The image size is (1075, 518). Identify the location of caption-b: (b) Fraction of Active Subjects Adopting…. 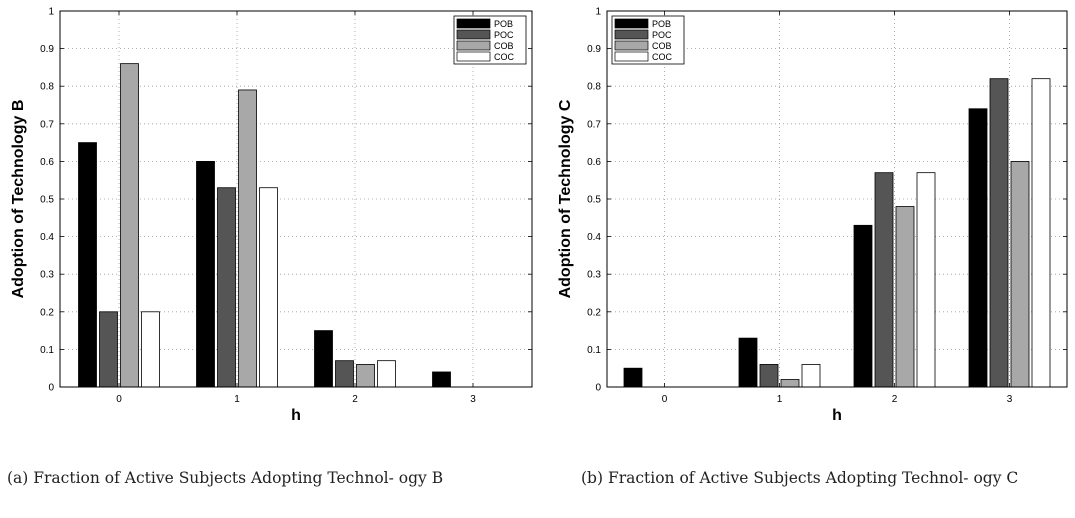
(800, 478).